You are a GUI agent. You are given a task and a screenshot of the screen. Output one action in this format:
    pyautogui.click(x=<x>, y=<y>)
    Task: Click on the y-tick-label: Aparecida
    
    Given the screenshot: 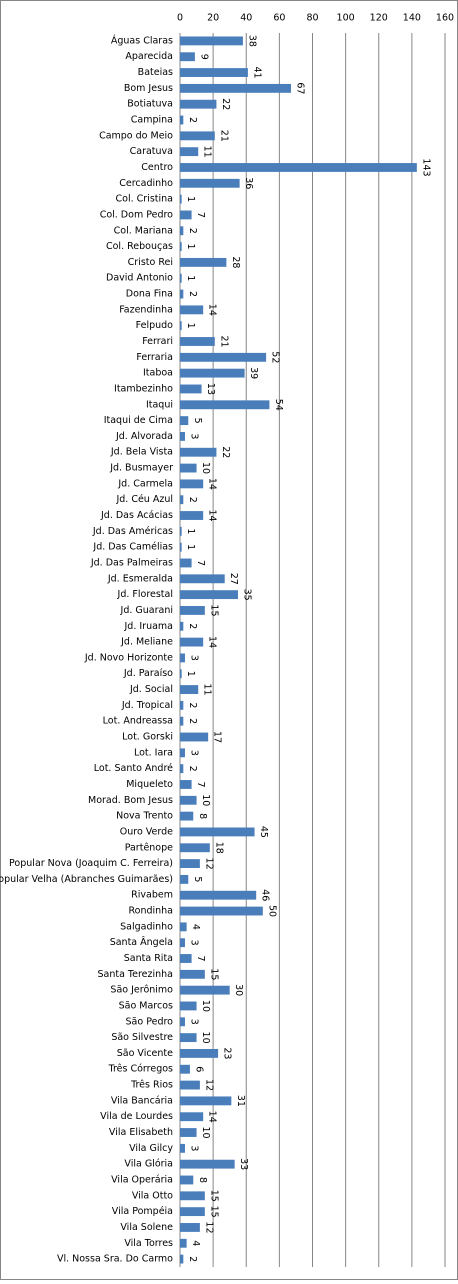 What is the action you would take?
    pyautogui.click(x=149, y=56)
    